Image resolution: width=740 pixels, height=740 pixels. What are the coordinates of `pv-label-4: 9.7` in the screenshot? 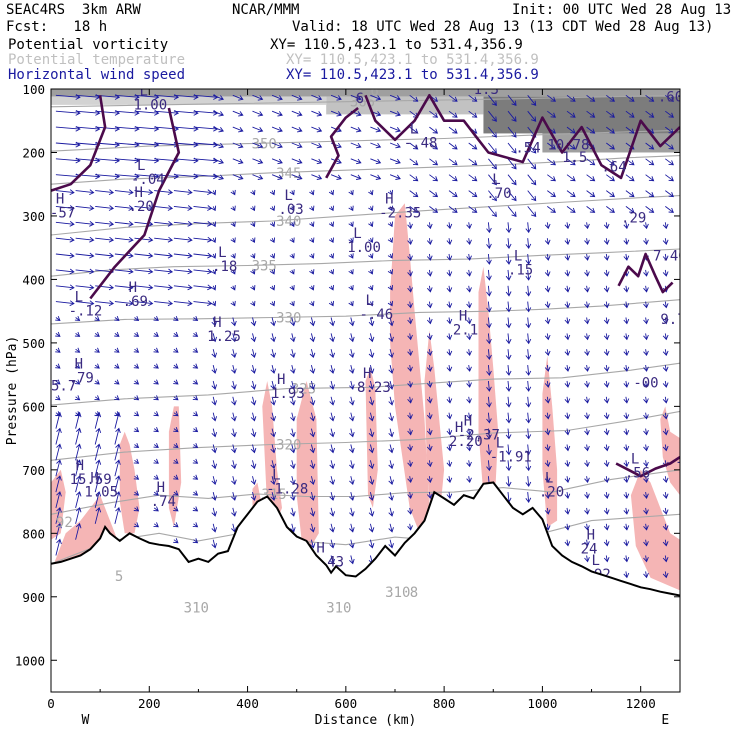 It's located at (672, 320).